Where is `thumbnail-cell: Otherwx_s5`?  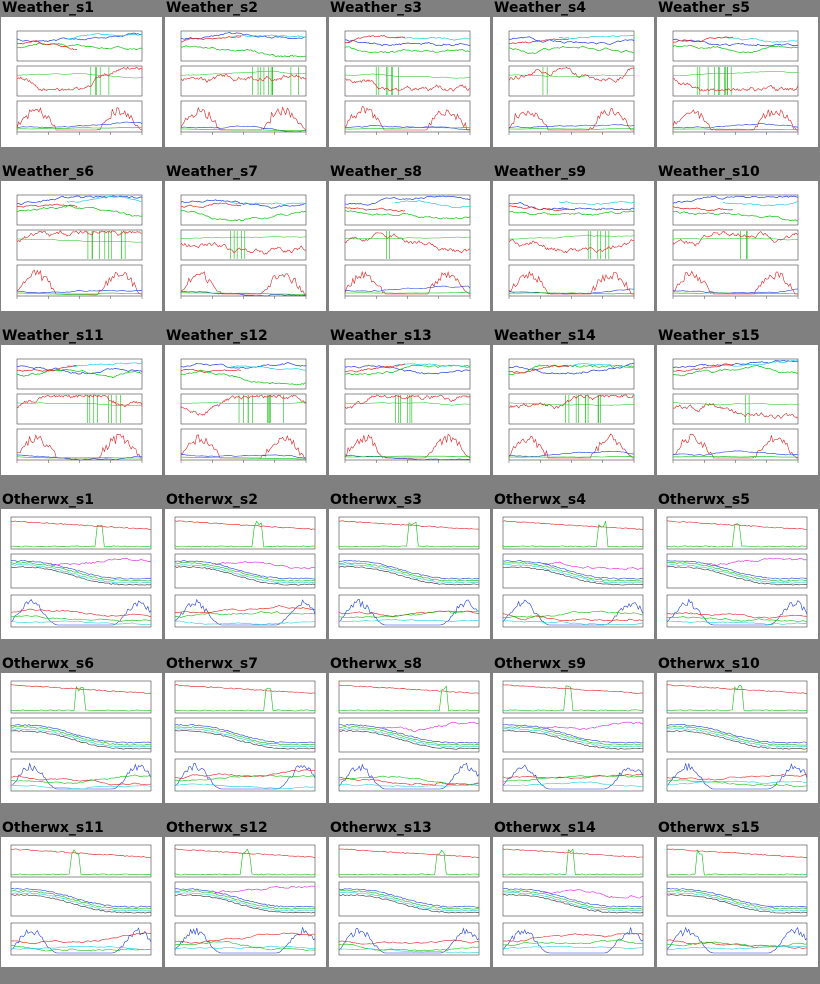 thumbnail-cell: Otherwx_s5 is located at coordinates (738, 574).